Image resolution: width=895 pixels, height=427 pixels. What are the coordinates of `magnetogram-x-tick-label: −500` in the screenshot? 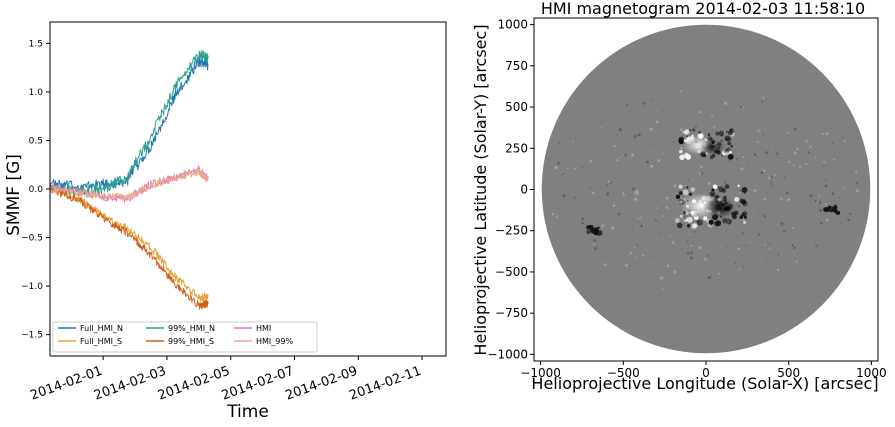 It's located at (623, 373).